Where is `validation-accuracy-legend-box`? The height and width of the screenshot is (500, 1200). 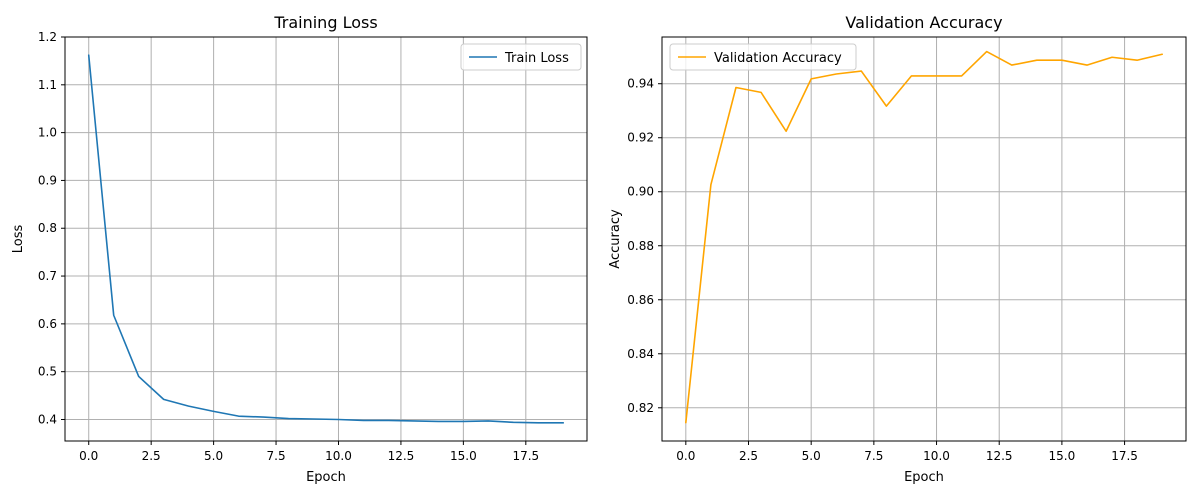
validation-accuracy-legend-box is located at coordinates (763, 57).